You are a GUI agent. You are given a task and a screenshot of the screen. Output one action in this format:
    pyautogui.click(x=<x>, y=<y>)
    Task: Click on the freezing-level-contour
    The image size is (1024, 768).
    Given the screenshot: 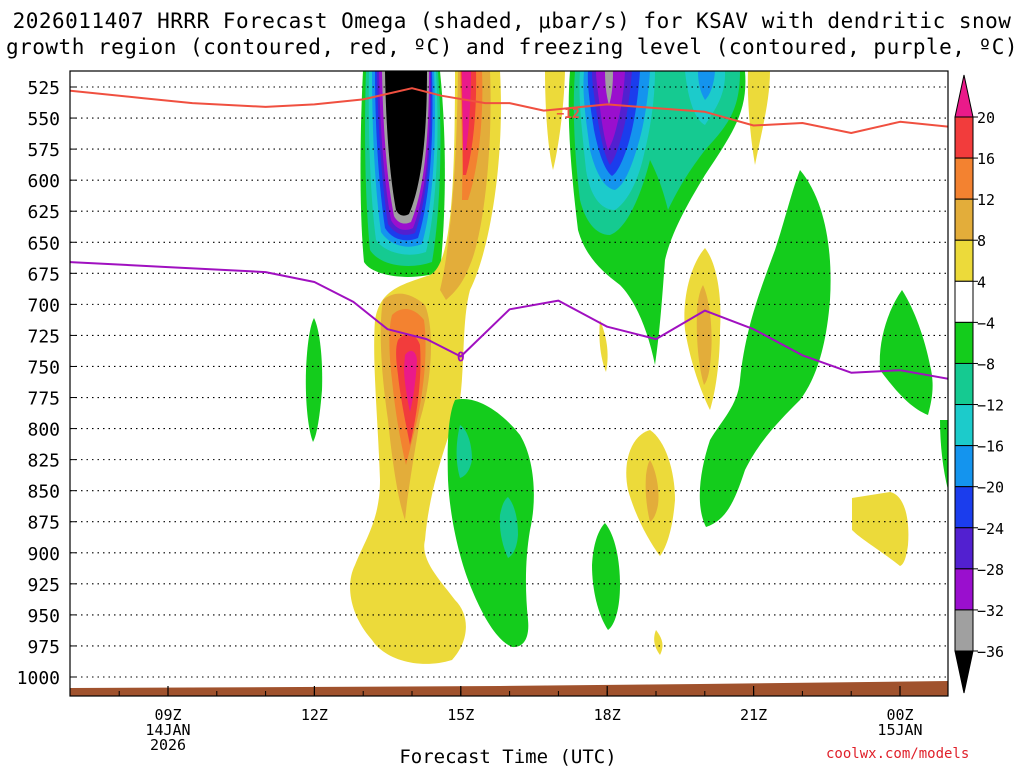 What is the action you would take?
    pyautogui.click(x=509, y=320)
    